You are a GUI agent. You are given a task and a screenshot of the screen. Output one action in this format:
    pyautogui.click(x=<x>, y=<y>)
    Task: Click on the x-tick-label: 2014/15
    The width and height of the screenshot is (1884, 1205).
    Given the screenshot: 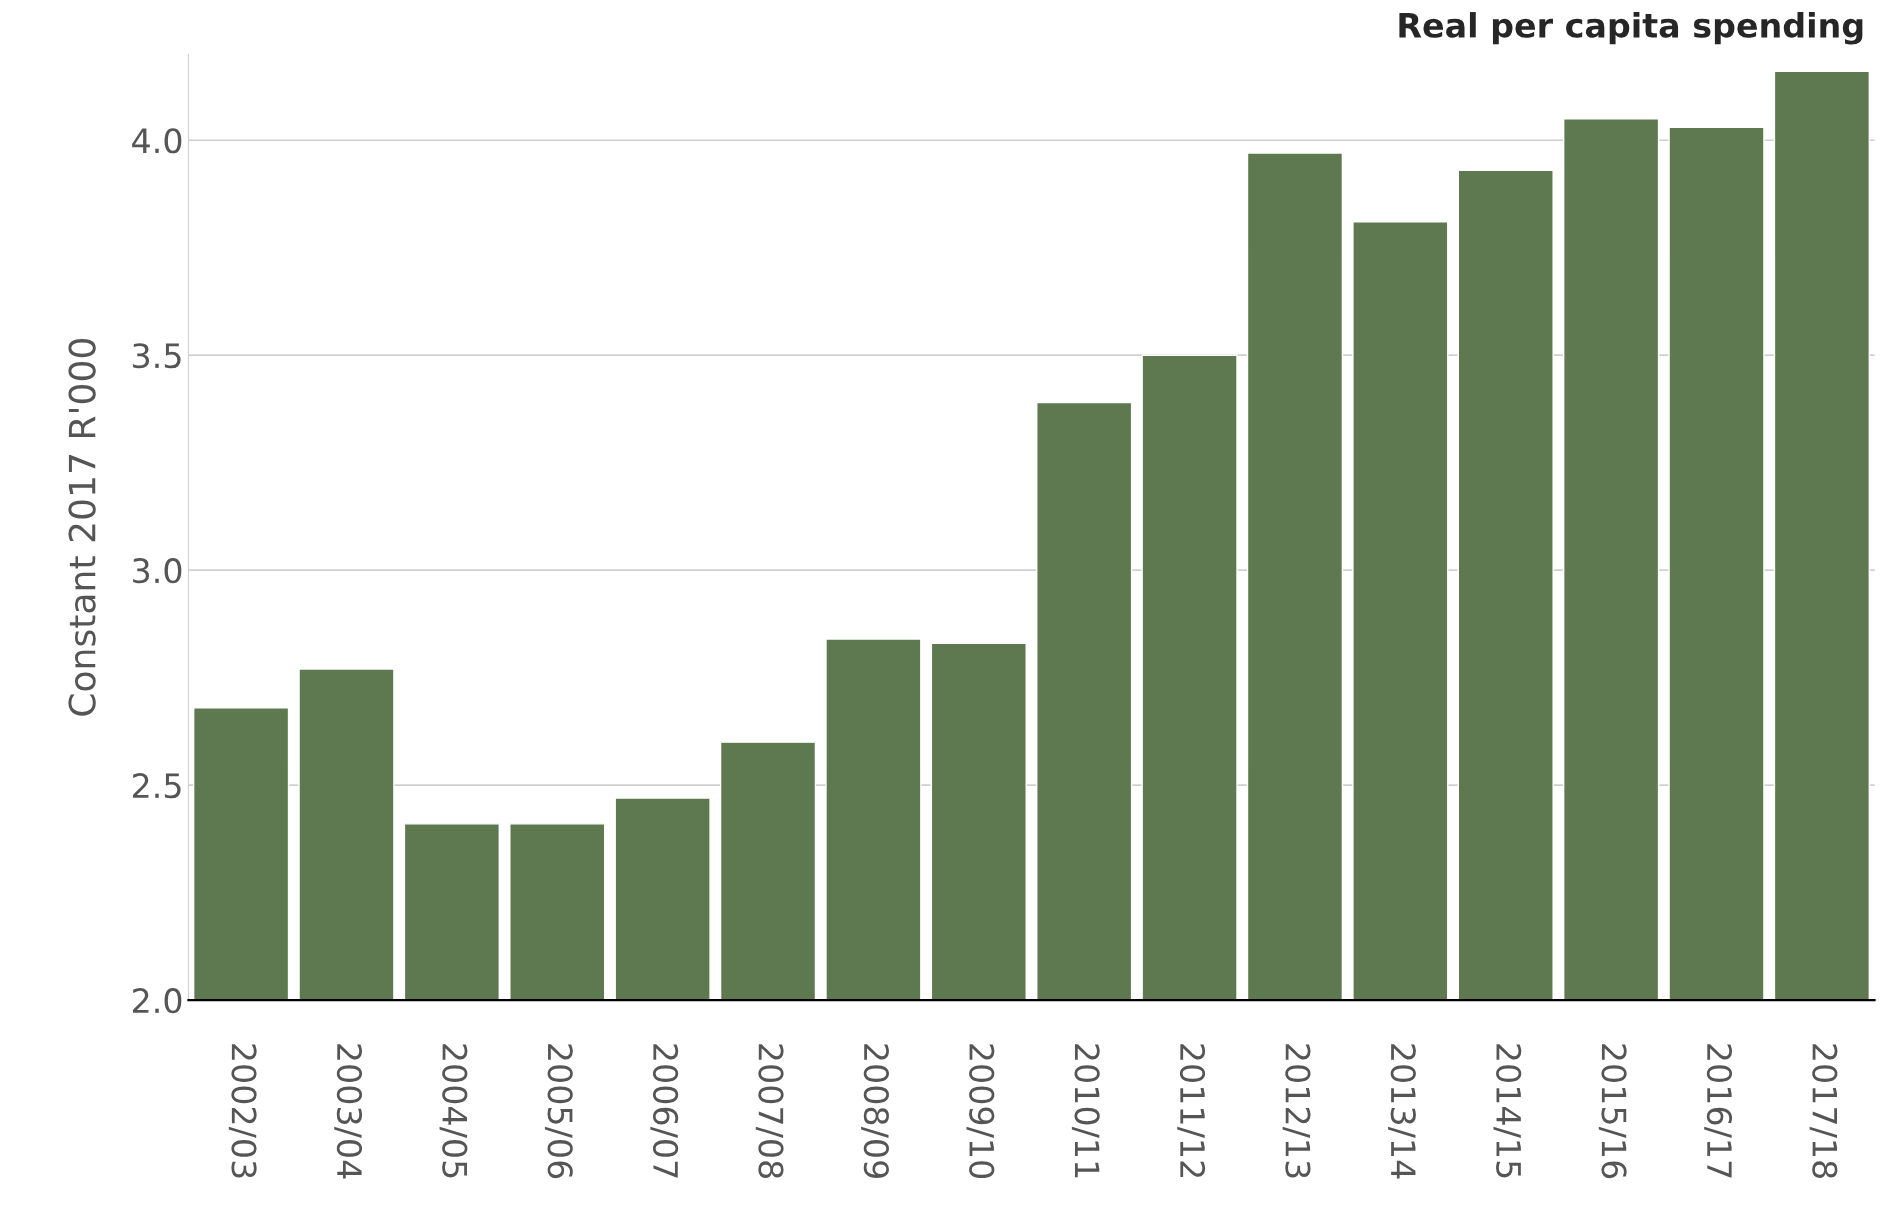 What is the action you would take?
    pyautogui.click(x=1507, y=1111)
    